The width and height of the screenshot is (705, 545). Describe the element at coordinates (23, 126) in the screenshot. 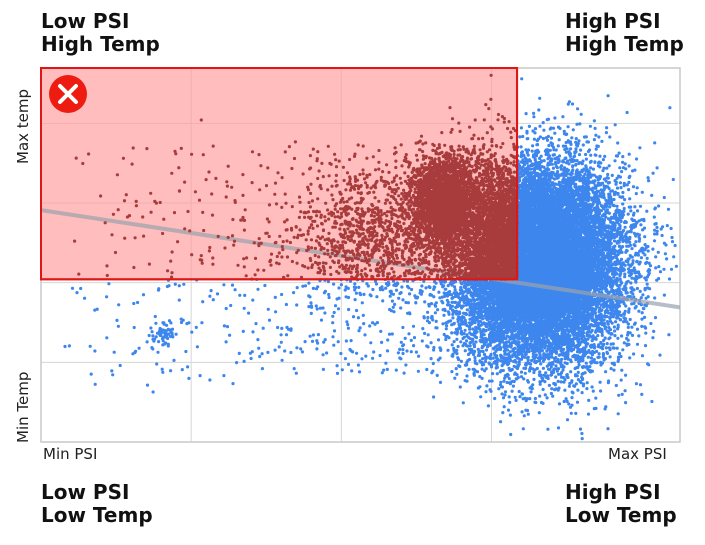

I see `y-axis-max-text: Max temp` at that location.